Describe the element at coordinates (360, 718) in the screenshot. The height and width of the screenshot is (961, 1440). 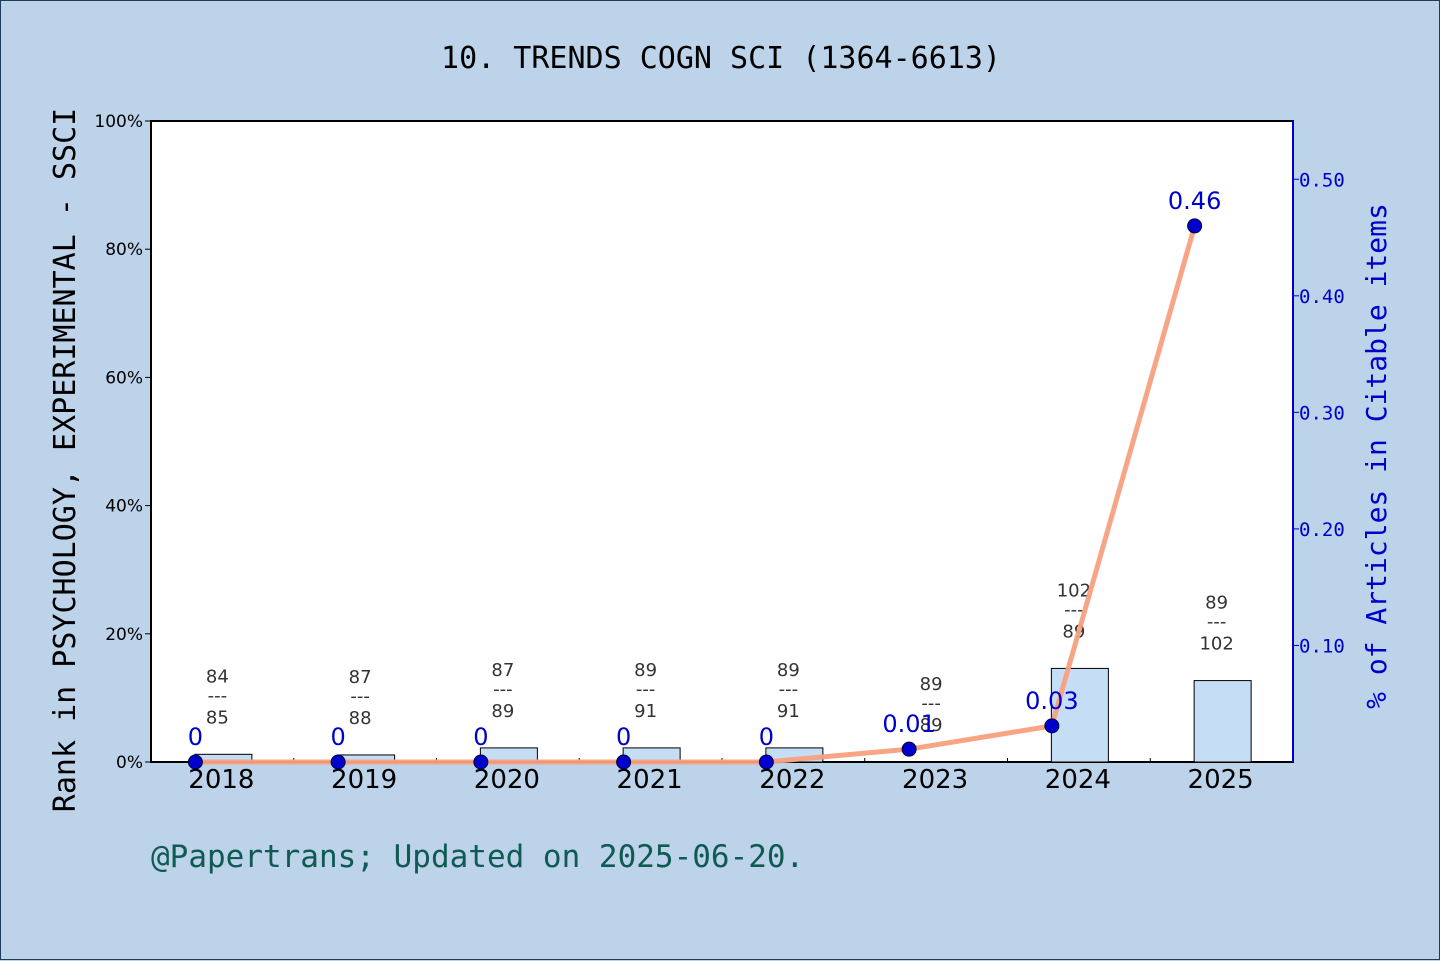
I see `total-label: 88` at that location.